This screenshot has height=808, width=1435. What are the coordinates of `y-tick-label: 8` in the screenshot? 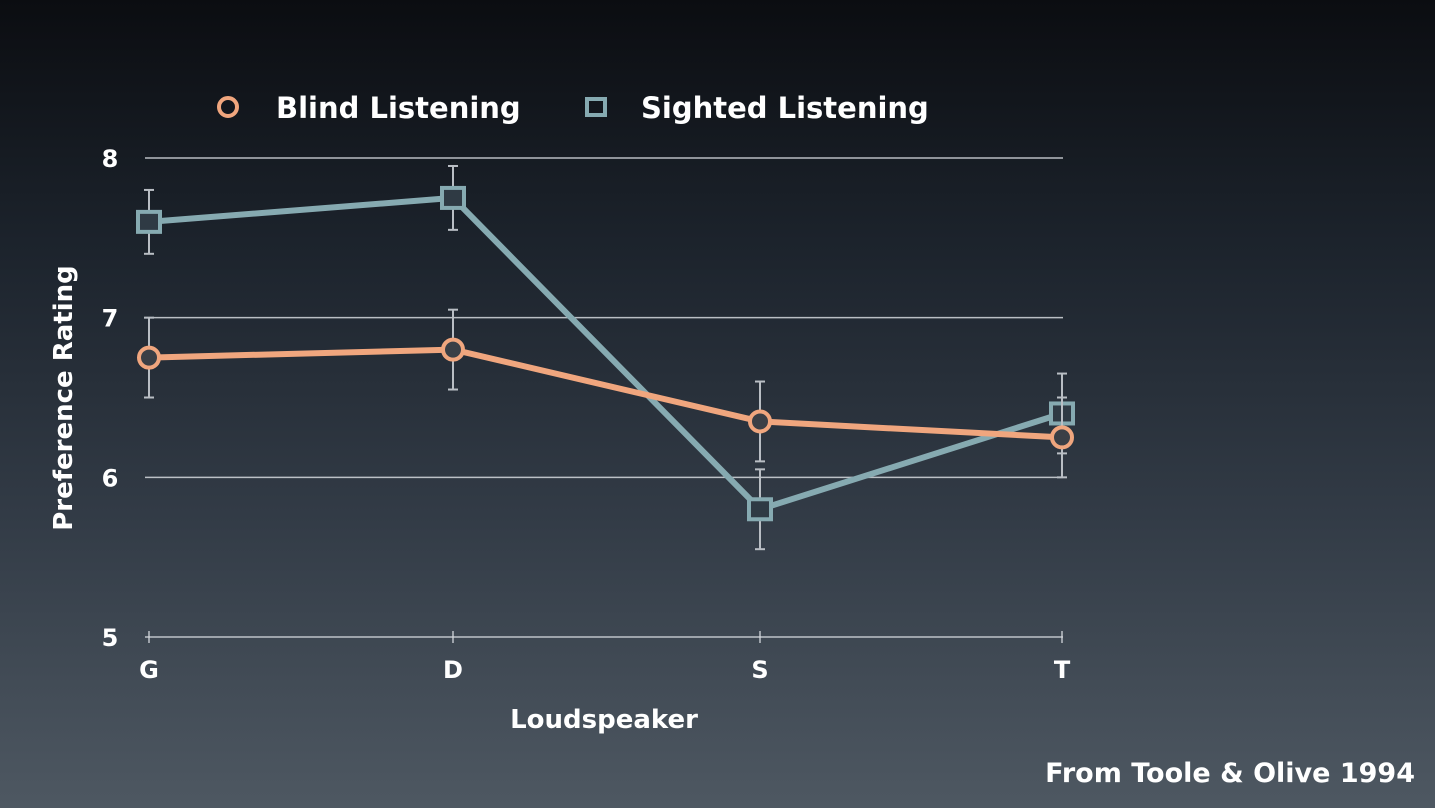 It's located at (110, 159).